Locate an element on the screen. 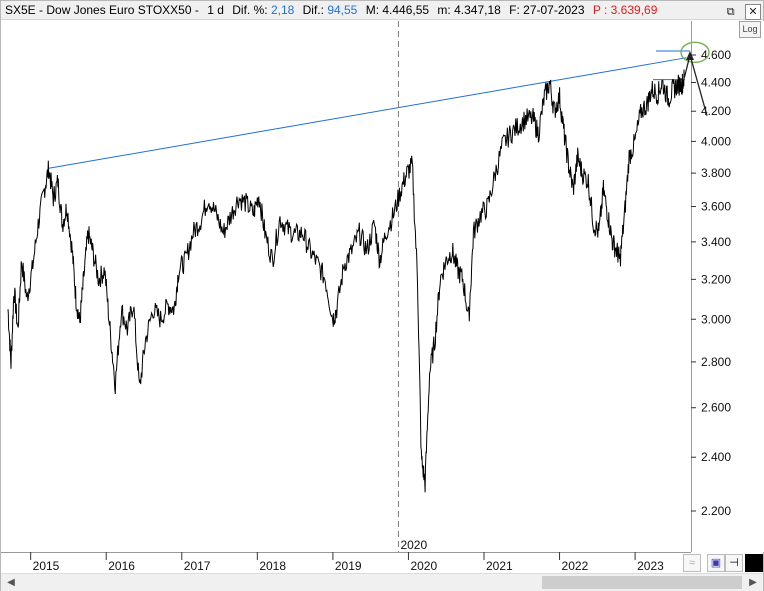  scroll-right-icon: ▶ is located at coordinates (753, 582).